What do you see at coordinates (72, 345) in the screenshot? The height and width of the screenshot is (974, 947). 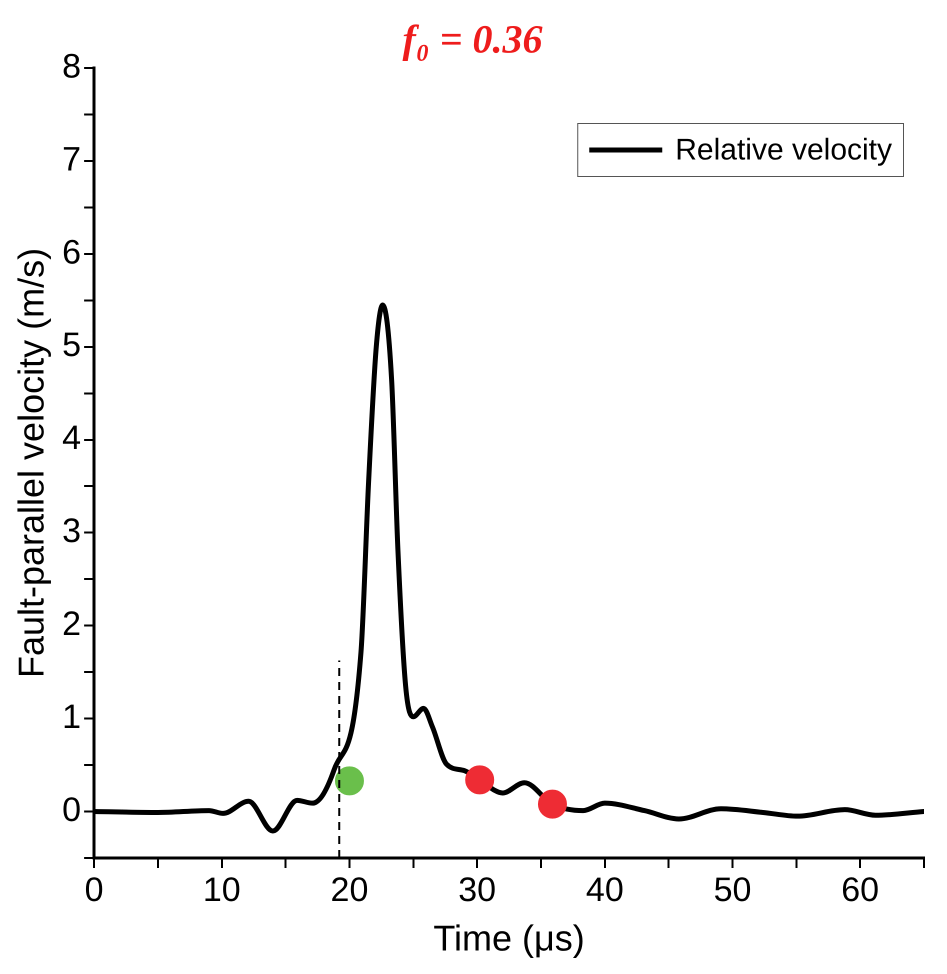 I see `y-tick-label: 5` at bounding box center [72, 345].